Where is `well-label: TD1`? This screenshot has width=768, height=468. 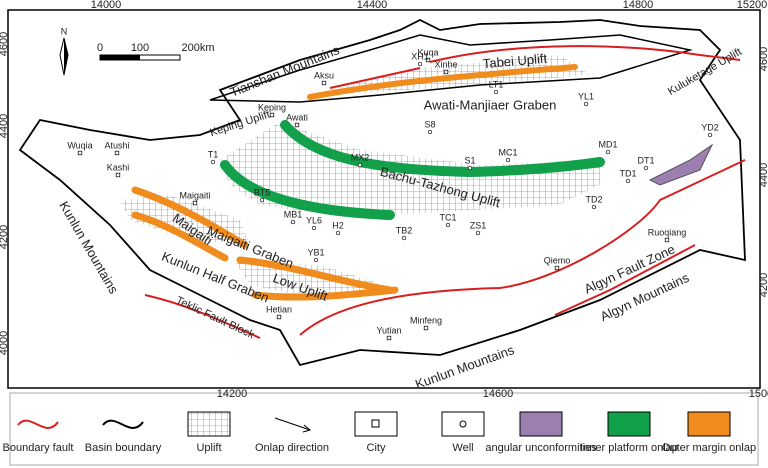 well-label: TD1 is located at coordinates (627, 173).